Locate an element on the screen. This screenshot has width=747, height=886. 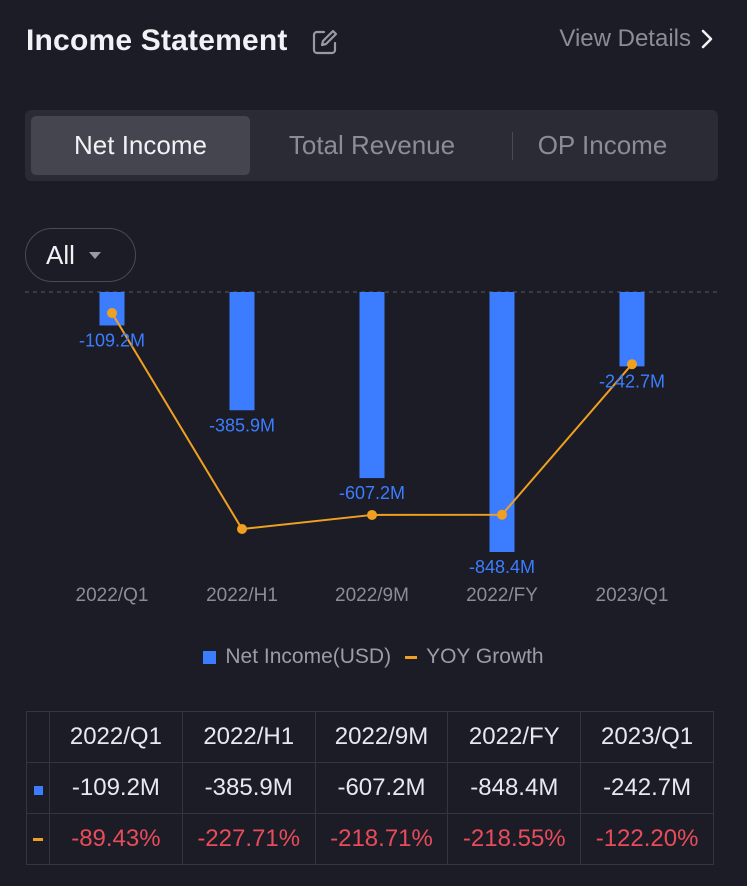
bar-value-label: -385.9M is located at coordinates (242, 425).